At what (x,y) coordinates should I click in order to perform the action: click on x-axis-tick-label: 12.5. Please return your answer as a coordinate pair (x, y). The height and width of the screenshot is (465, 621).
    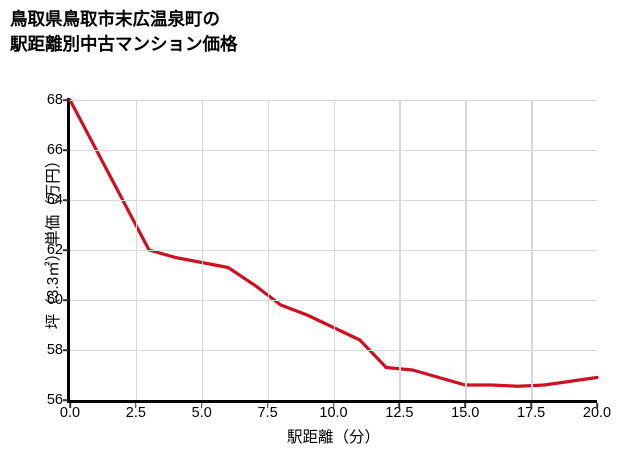
    Looking at the image, I should click on (399, 413).